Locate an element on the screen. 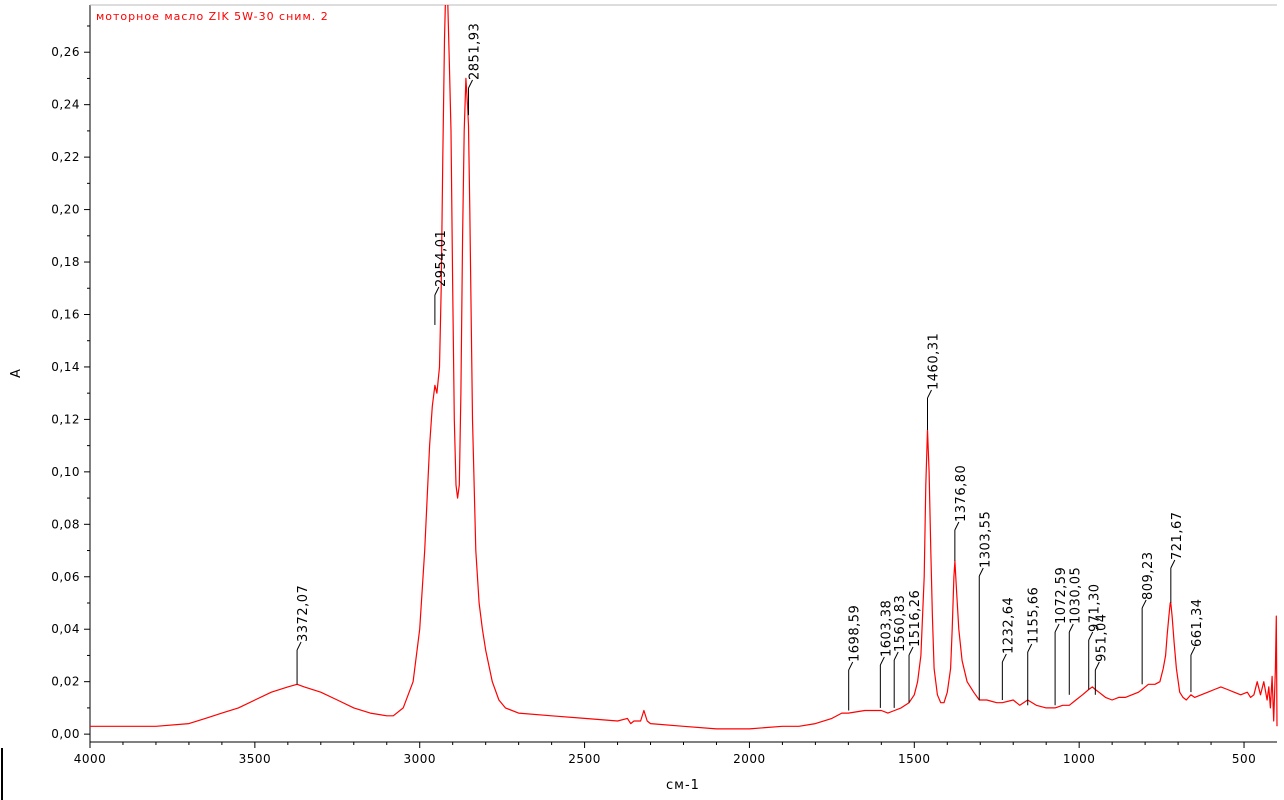 The image size is (1284, 800). peak-label: 1516,26 is located at coordinates (915, 618).